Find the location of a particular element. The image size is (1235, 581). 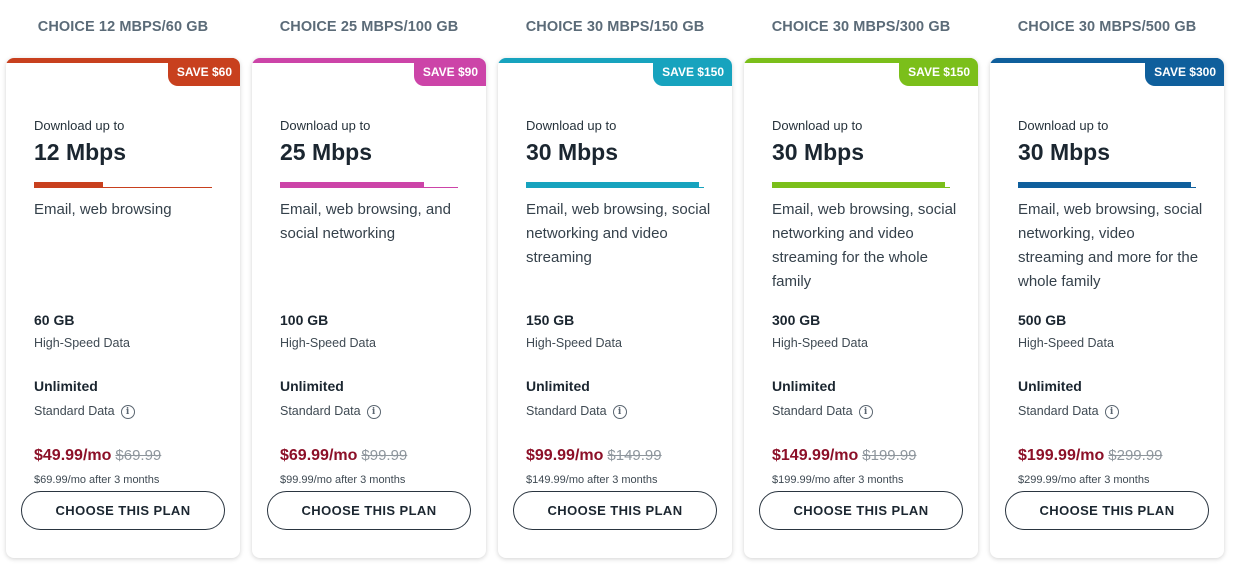

regular-price-strikethrough: $299.99 is located at coordinates (1135, 455).